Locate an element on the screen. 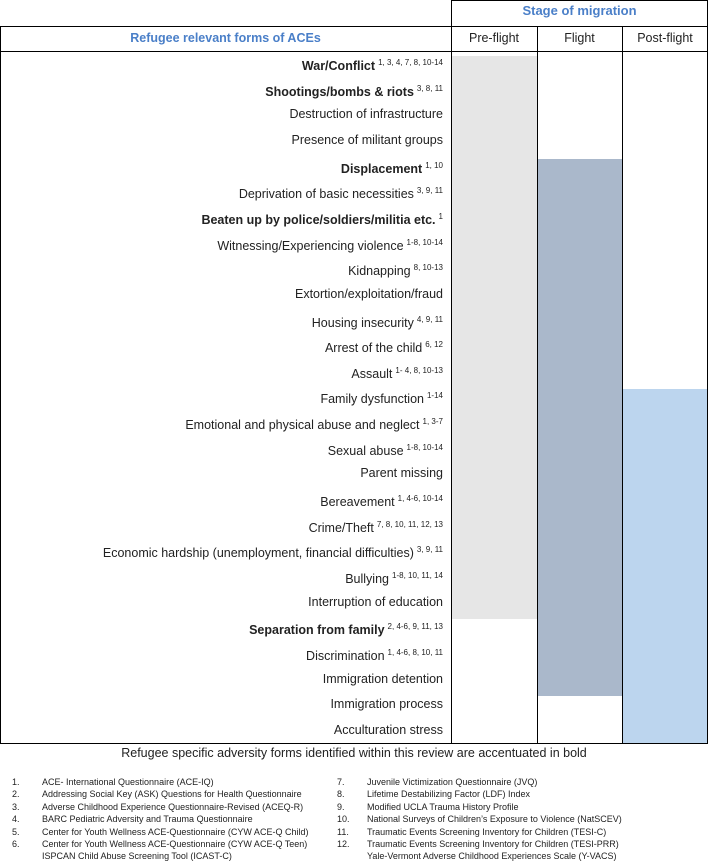  ace-row: Separation from family 2, 4-6, 9, 11, 13 is located at coordinates (221, 629).